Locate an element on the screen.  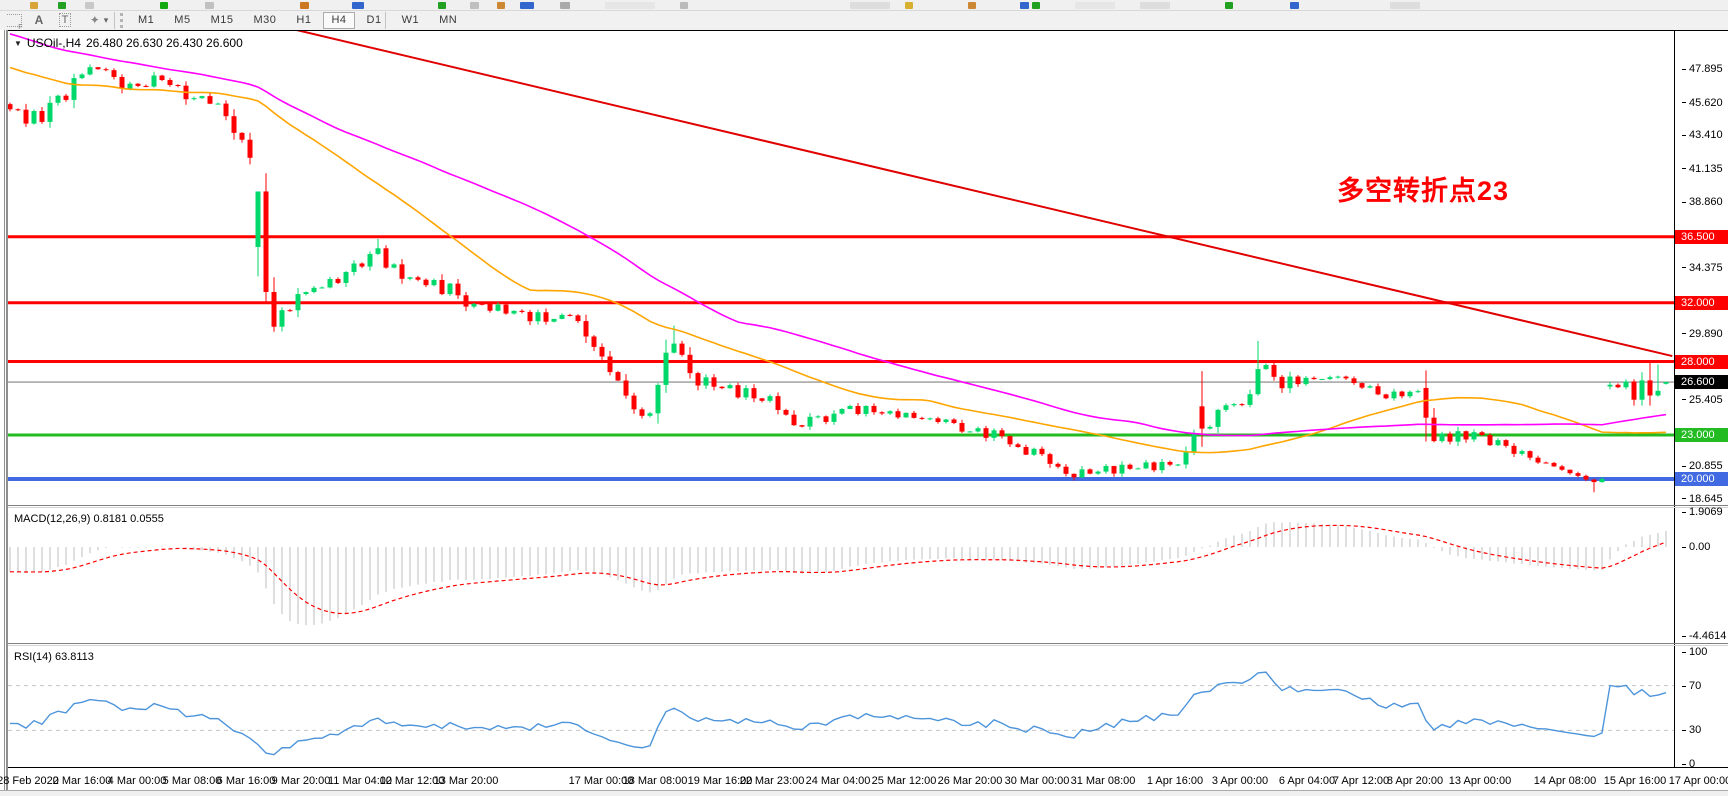
macd-pane is located at coordinates (838, 574).